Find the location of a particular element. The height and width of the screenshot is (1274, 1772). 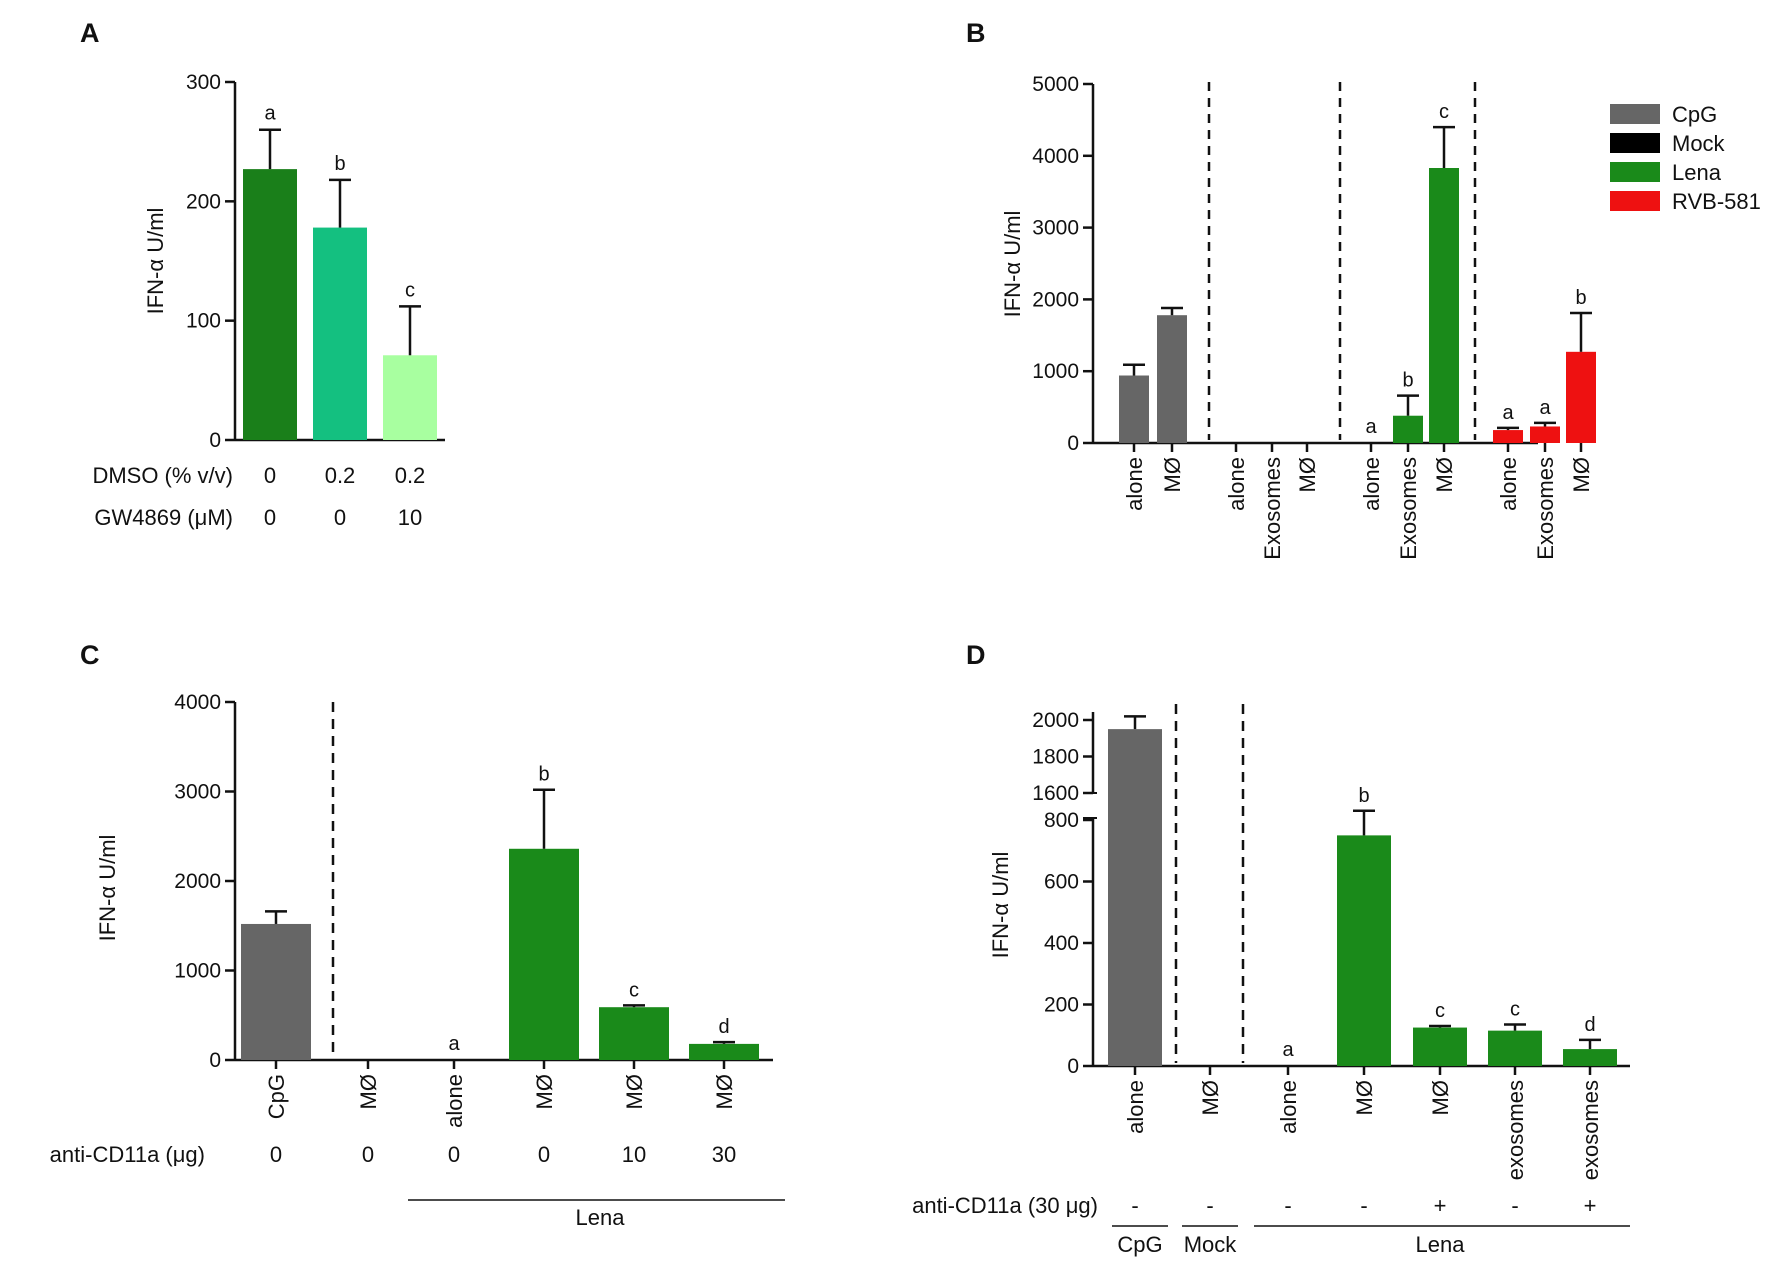

a-row-label: DMSO (% v/v) is located at coordinates (162, 475).